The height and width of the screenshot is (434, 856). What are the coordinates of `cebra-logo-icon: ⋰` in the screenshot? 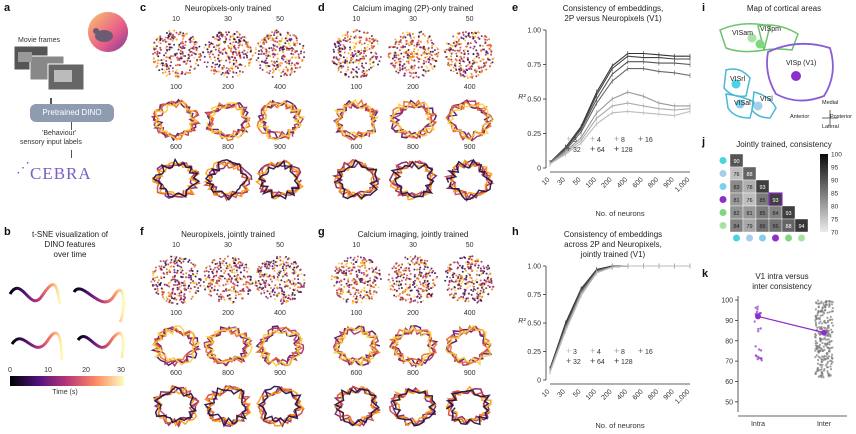 It's located at (23, 167).